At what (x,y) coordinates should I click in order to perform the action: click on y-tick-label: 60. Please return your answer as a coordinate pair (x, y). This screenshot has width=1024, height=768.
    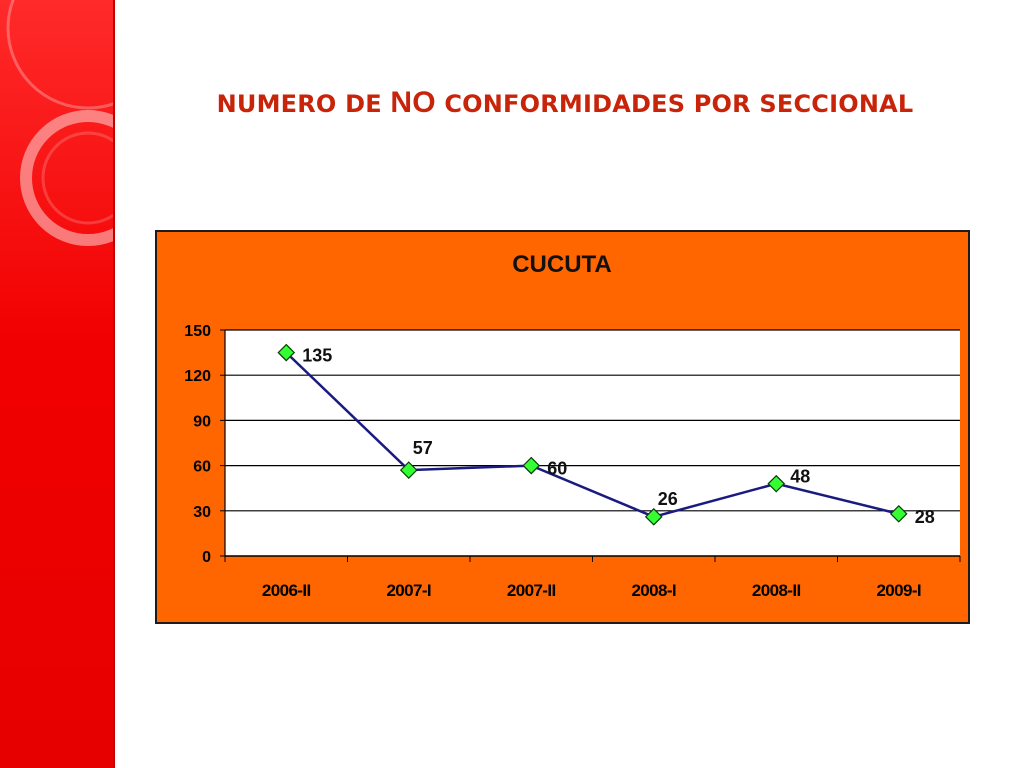
    Looking at the image, I should click on (202, 467).